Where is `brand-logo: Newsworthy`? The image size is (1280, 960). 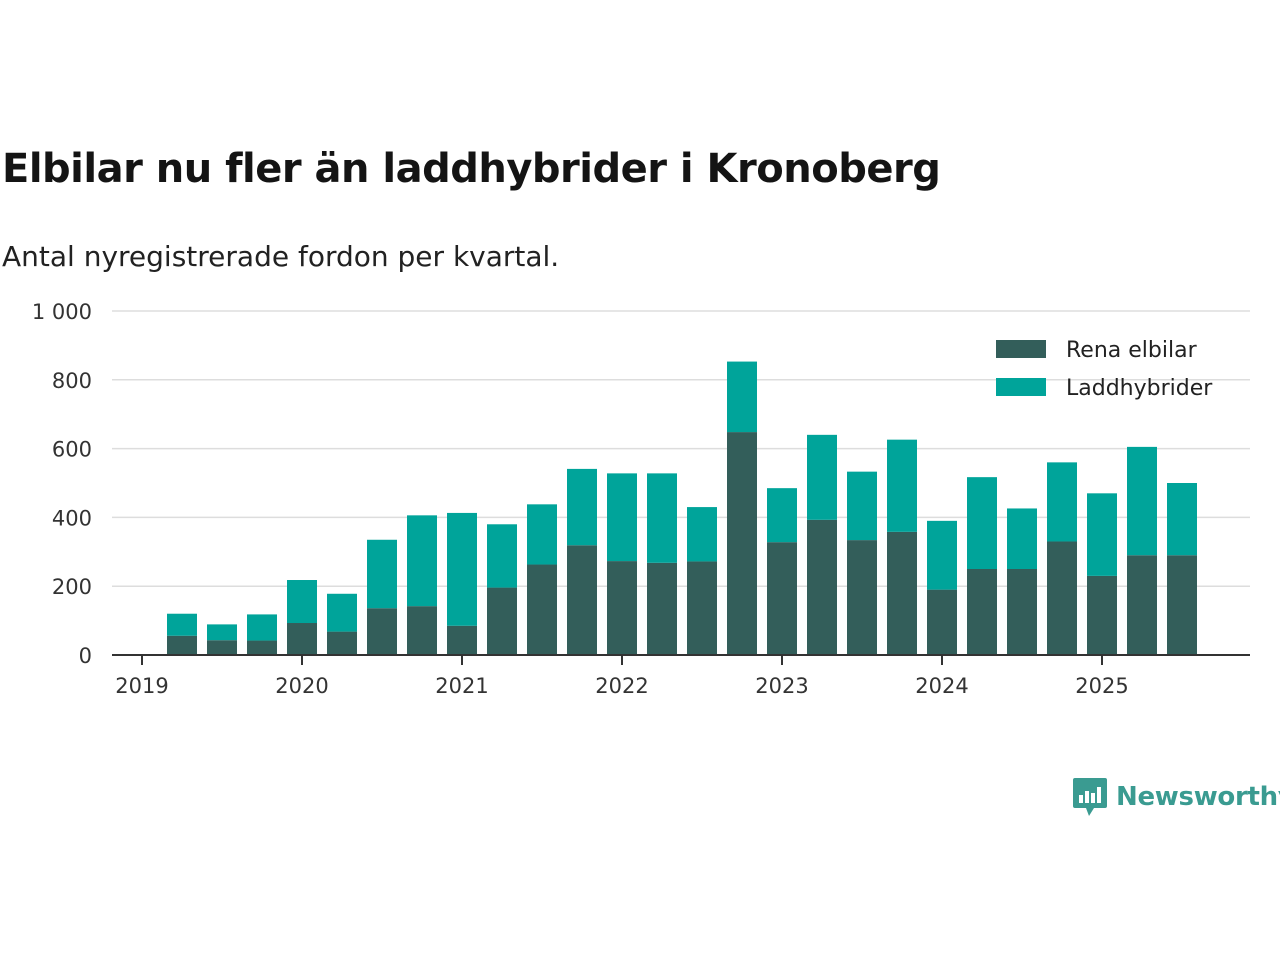
brand-logo: Newsworthy is located at coordinates (1176, 797).